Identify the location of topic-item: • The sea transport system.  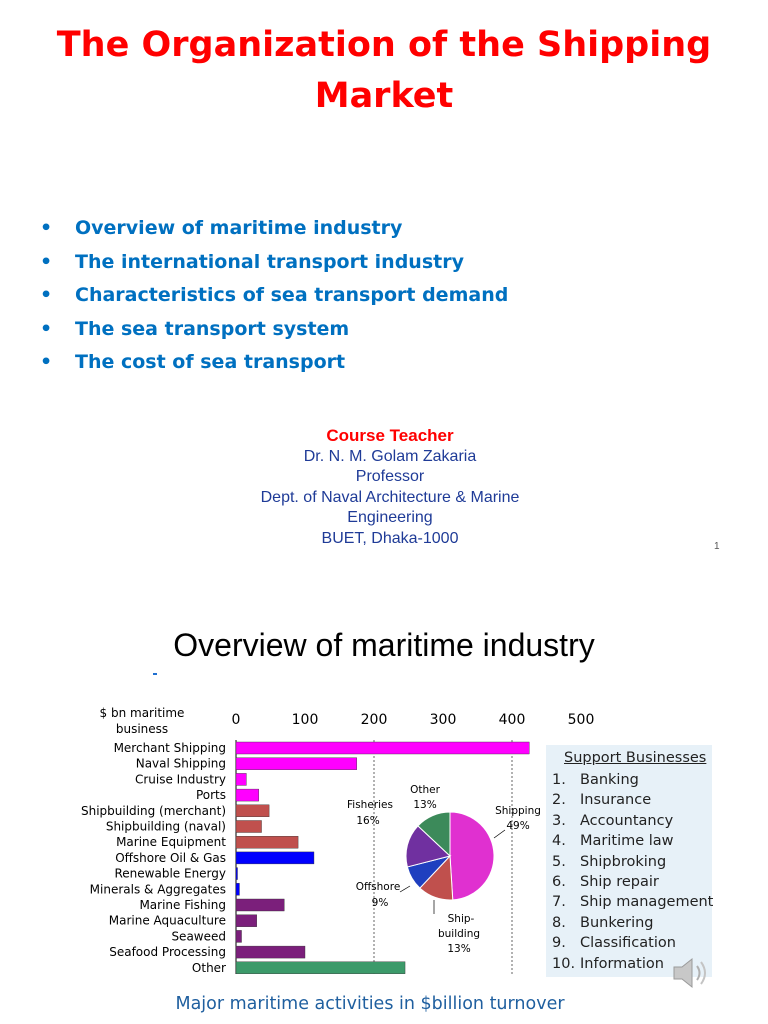
(274, 330).